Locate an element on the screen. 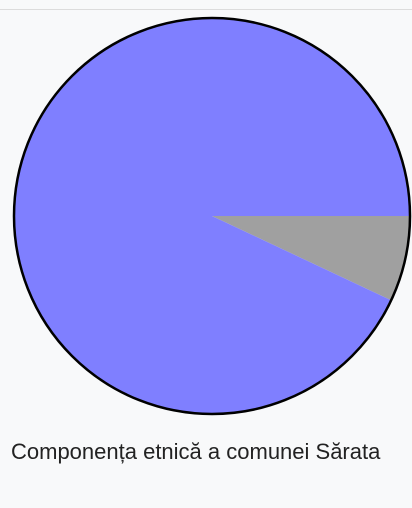  figure-caption: Componența etnică a comunei Sărata is located at coordinates (208, 452).